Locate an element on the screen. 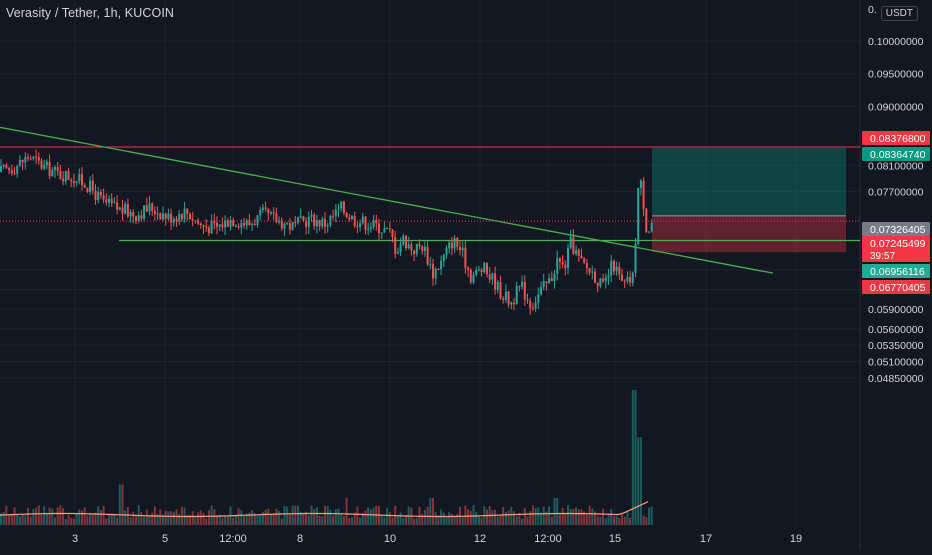 The height and width of the screenshot is (555, 932). price-tick-label: 0.05350000 is located at coordinates (896, 346).